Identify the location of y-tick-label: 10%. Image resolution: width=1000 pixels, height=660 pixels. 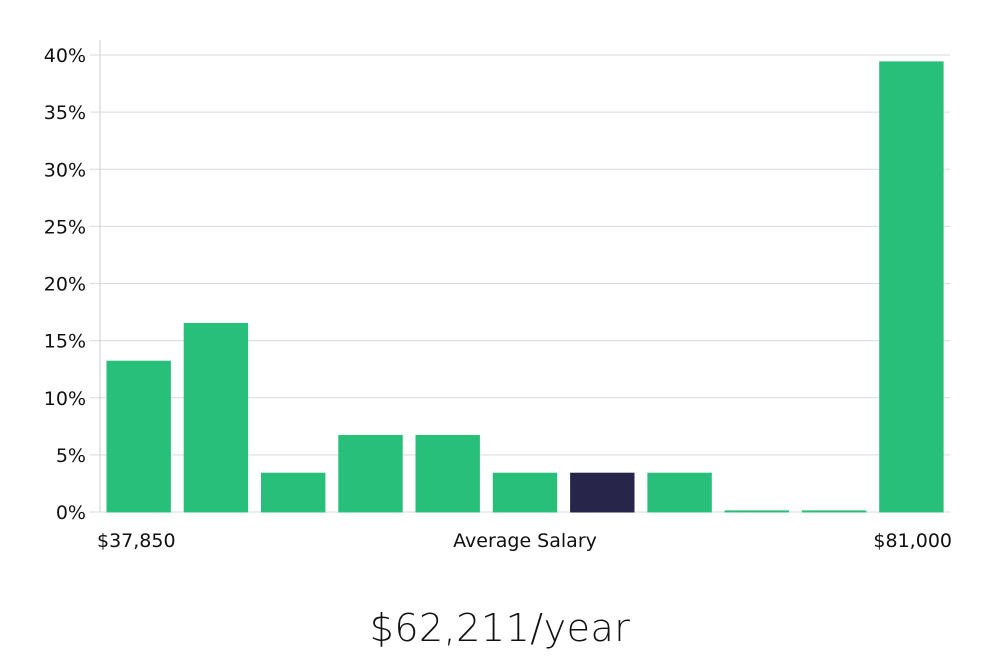
(65, 399).